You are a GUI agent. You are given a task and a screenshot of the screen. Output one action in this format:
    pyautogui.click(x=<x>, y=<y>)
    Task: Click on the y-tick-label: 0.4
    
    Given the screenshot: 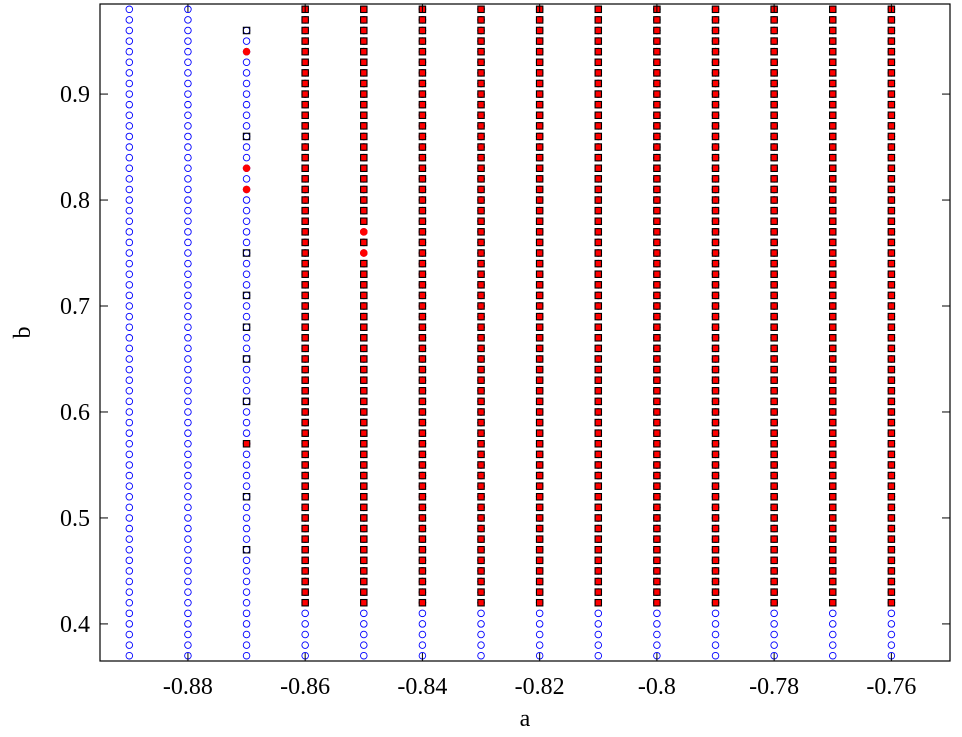 What is the action you would take?
    pyautogui.click(x=75, y=625)
    